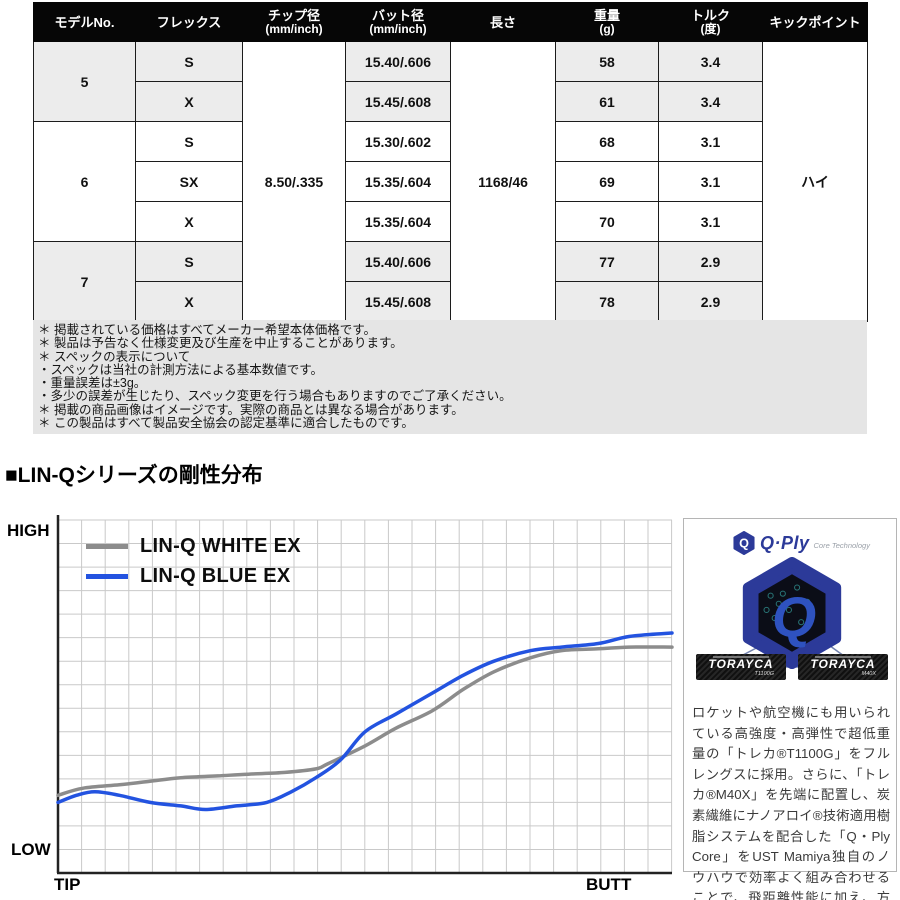 This screenshot has height=900, width=900. I want to click on table-row: 6 S 15.30/.602 68 3.1, so click(450, 181).